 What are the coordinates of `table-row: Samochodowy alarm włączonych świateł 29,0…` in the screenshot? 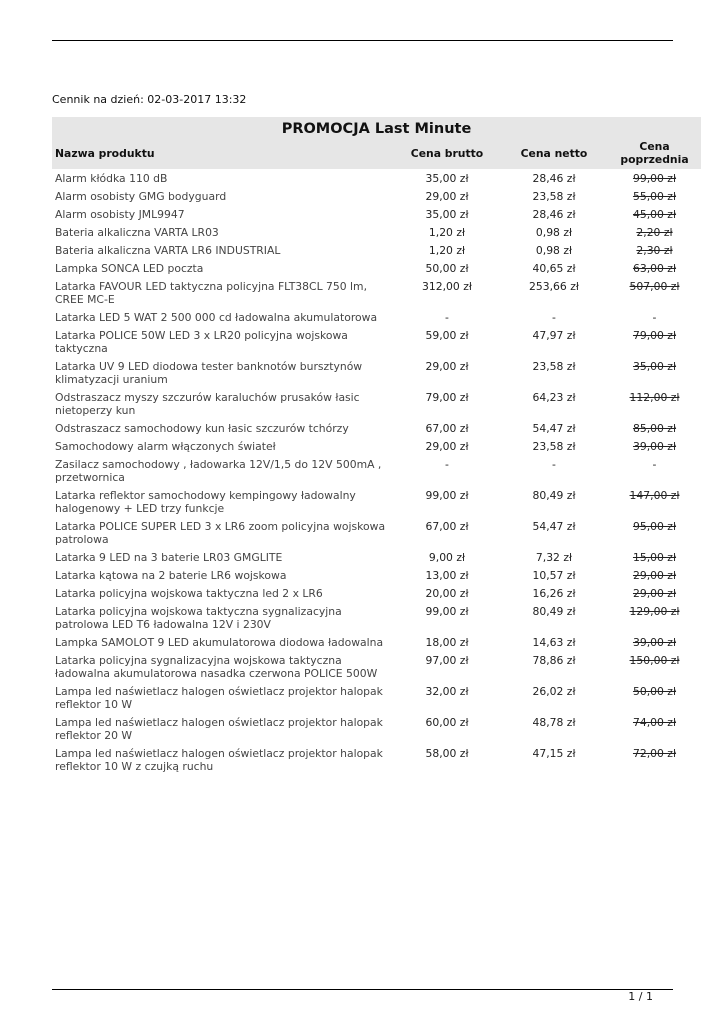 It's located at (376, 446).